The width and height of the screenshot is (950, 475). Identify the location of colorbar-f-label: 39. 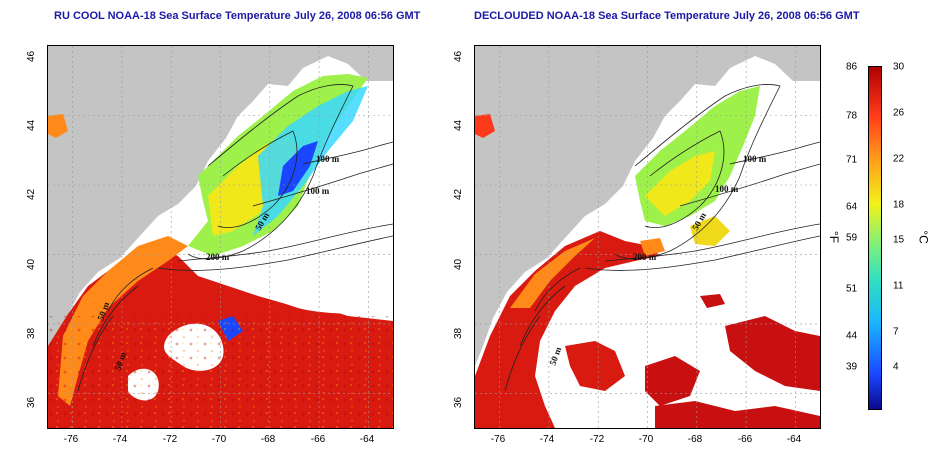
(852, 367).